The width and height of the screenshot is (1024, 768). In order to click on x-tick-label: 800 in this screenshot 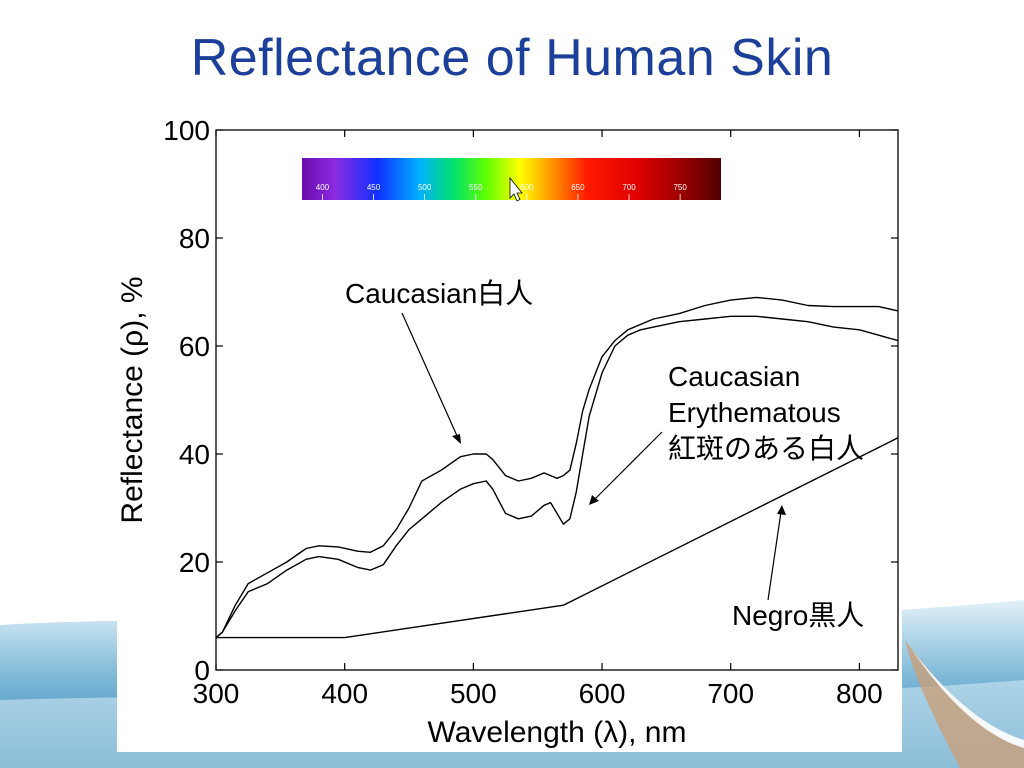, I will do `click(859, 693)`.